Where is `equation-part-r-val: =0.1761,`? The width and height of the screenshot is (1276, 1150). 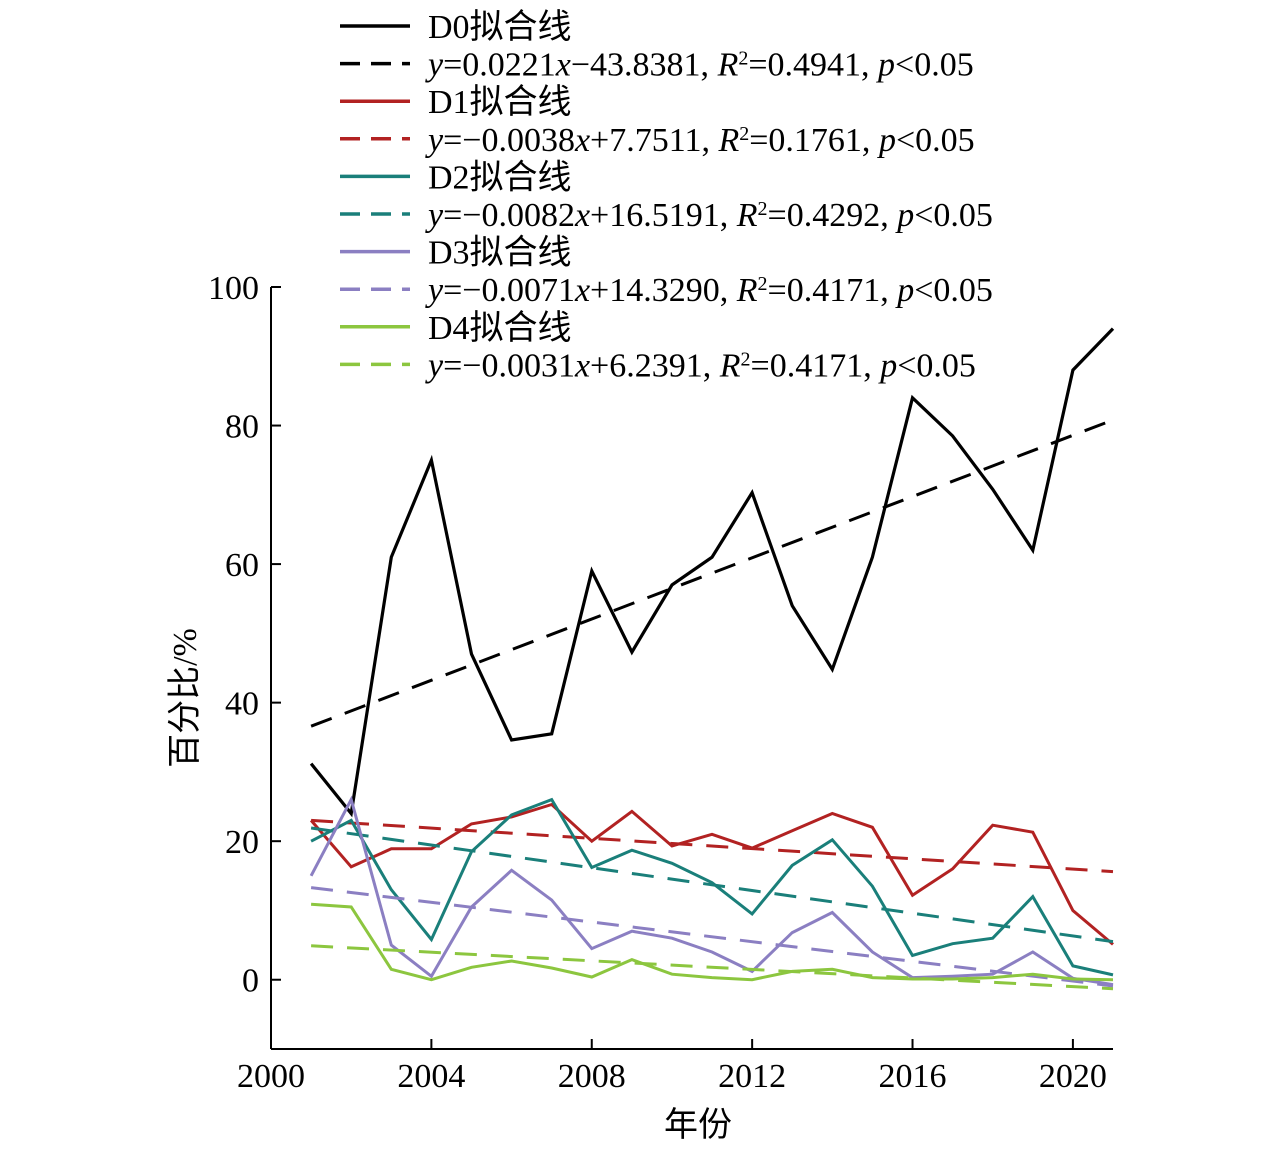
equation-part-r-val: =0.1761, is located at coordinates (814, 140).